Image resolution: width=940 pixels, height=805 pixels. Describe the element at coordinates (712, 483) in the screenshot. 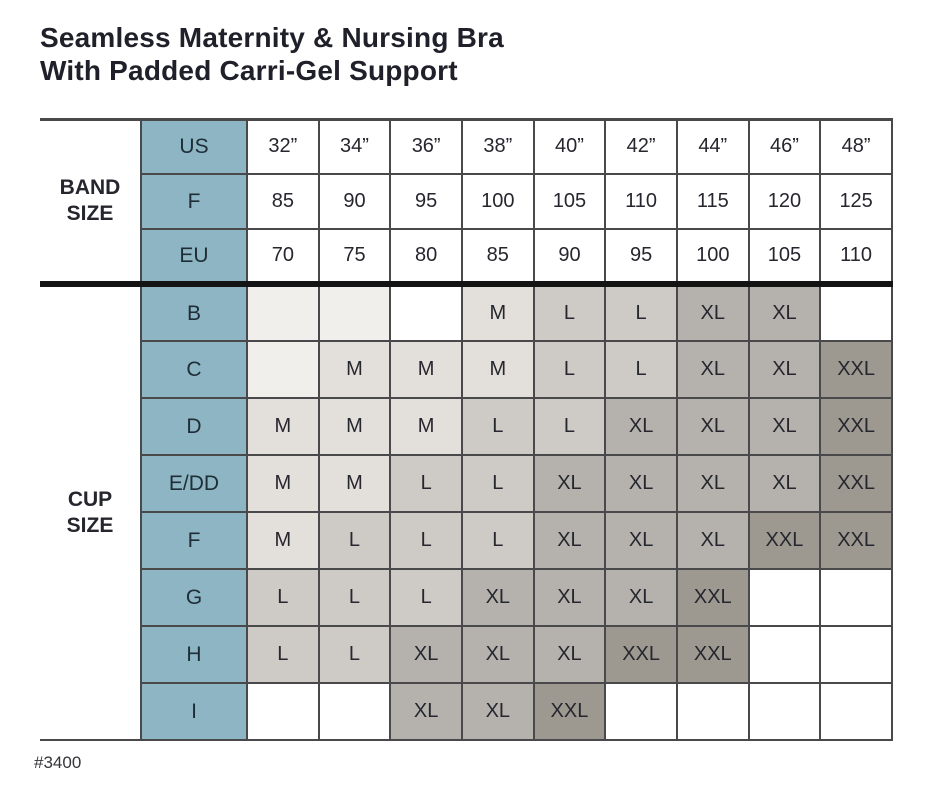

I see `cup-cell-e-dd-6: XL` at that location.